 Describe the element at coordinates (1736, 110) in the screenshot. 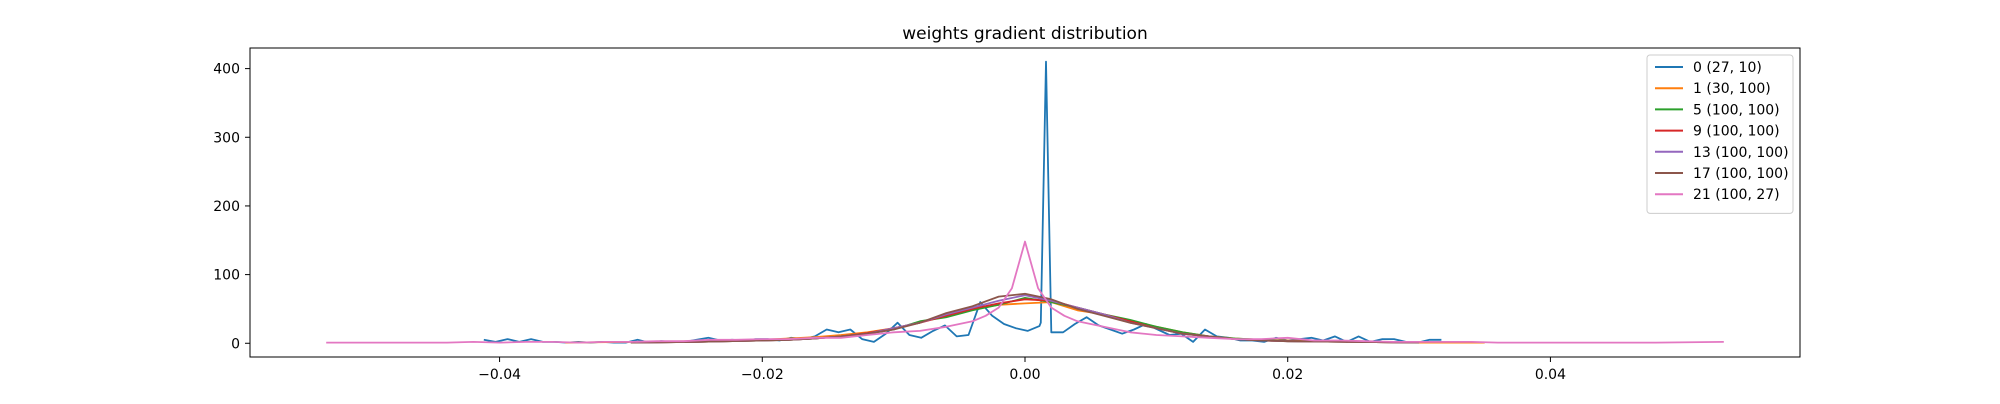

I see `legend-label-2: 5 (100, 100)` at that location.